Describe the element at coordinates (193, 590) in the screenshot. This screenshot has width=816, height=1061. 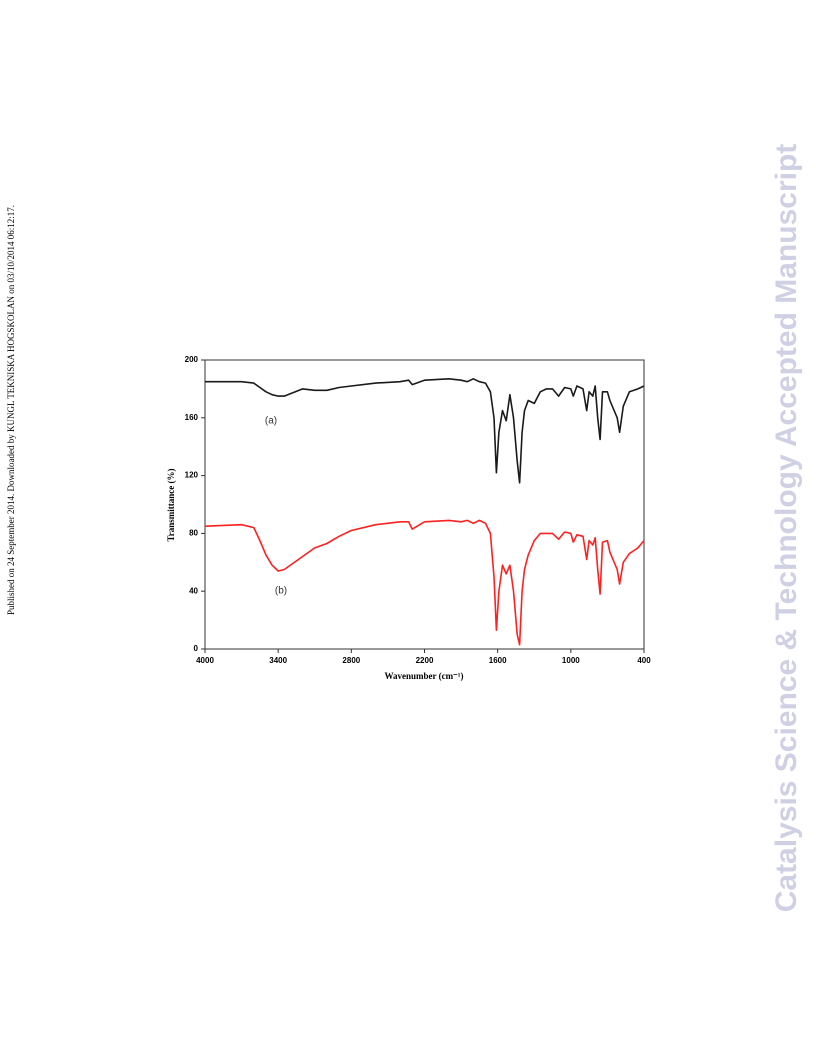
I see `y-tick-label: 40` at that location.